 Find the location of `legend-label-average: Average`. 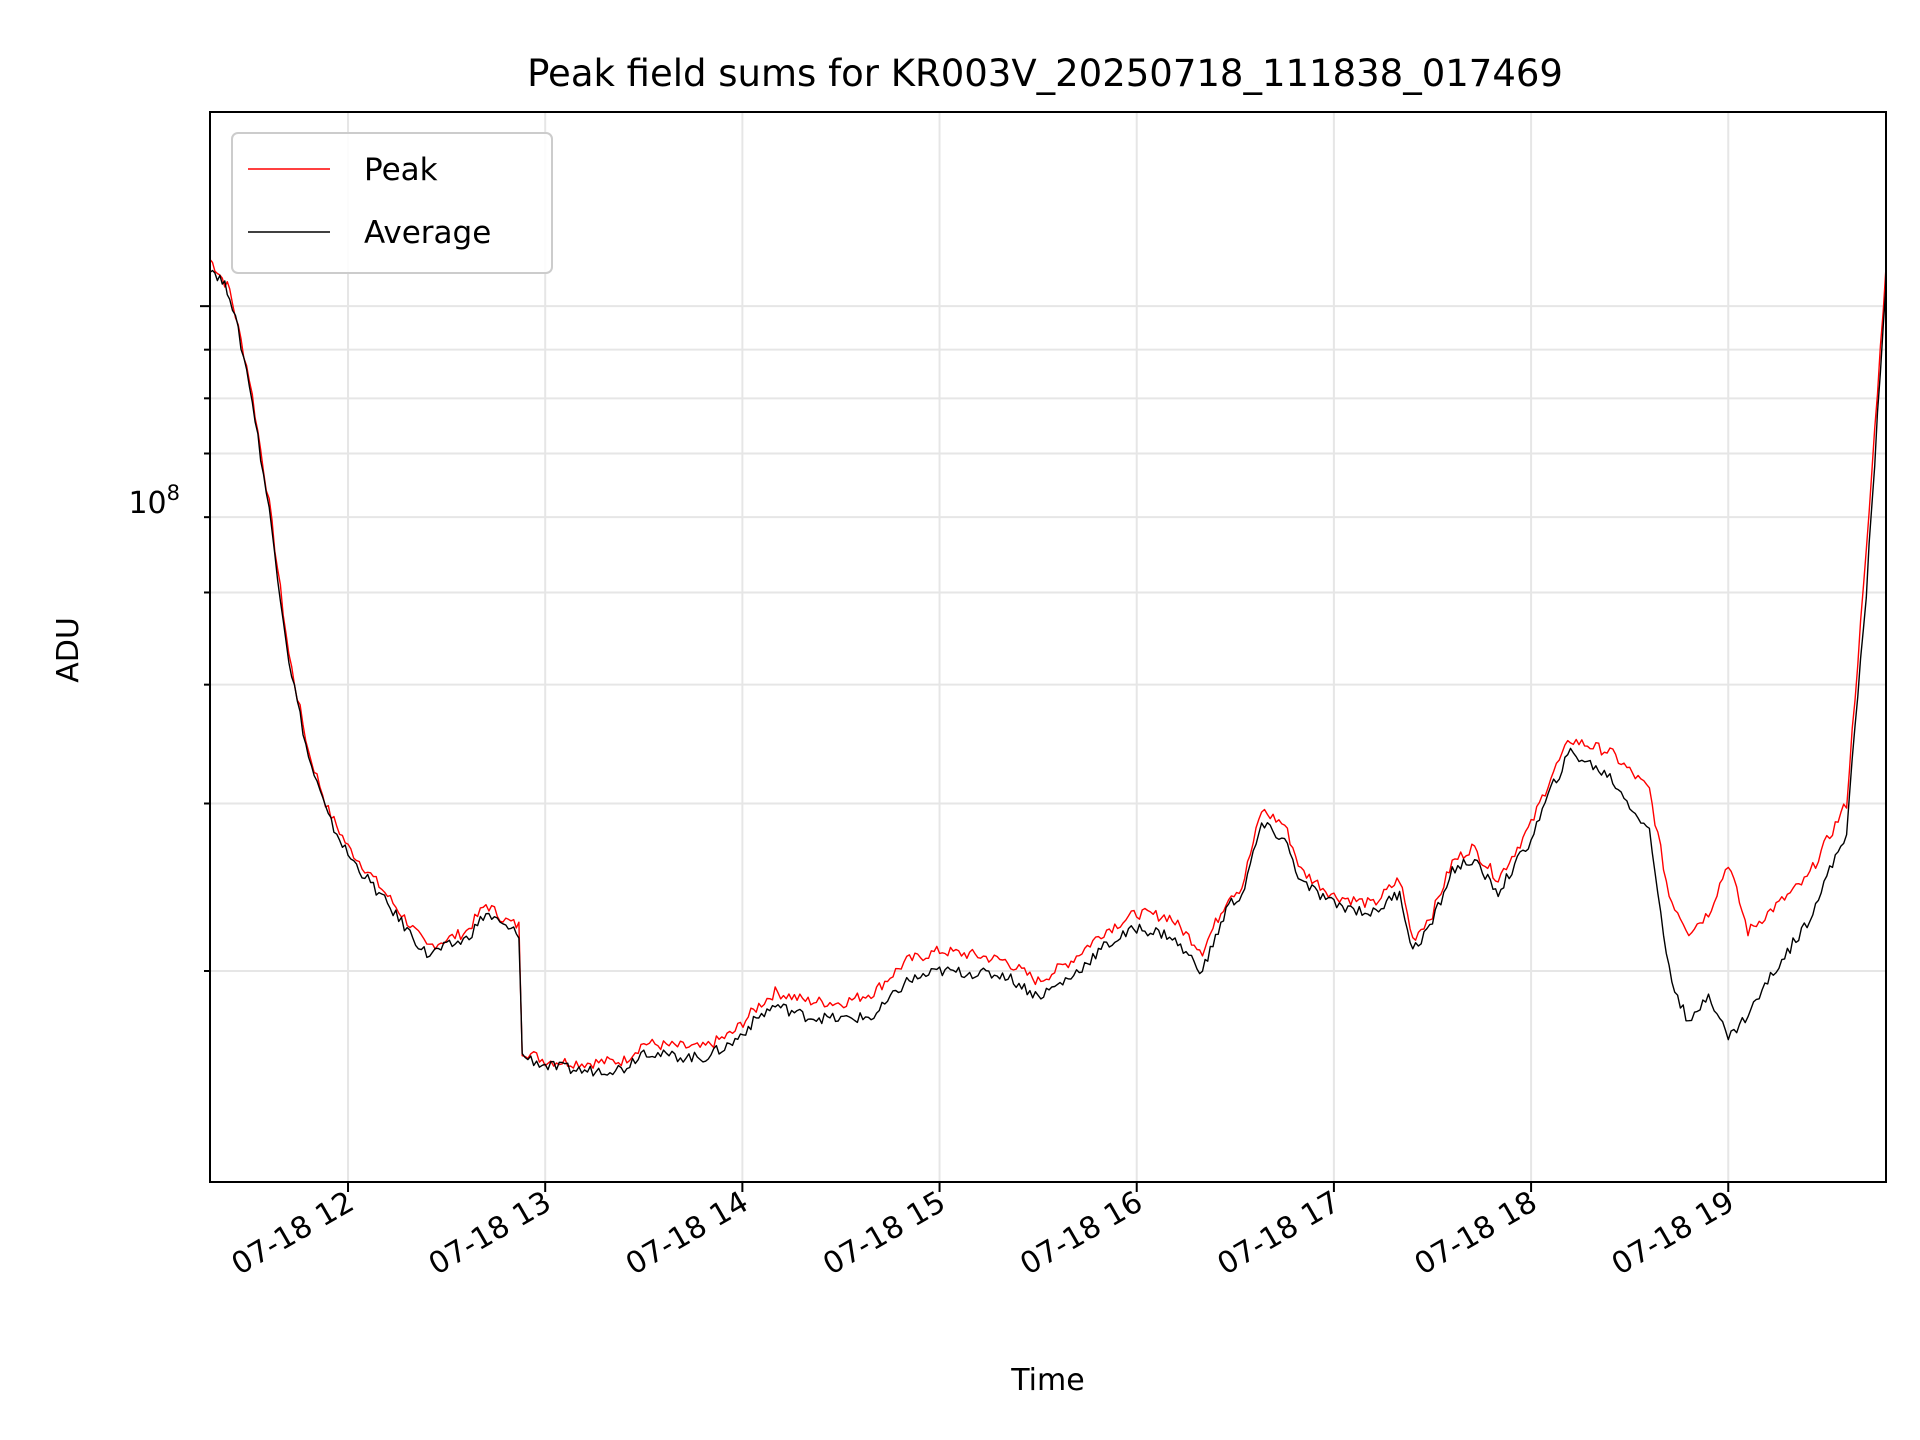

legend-label-average: Average is located at coordinates (427, 233).